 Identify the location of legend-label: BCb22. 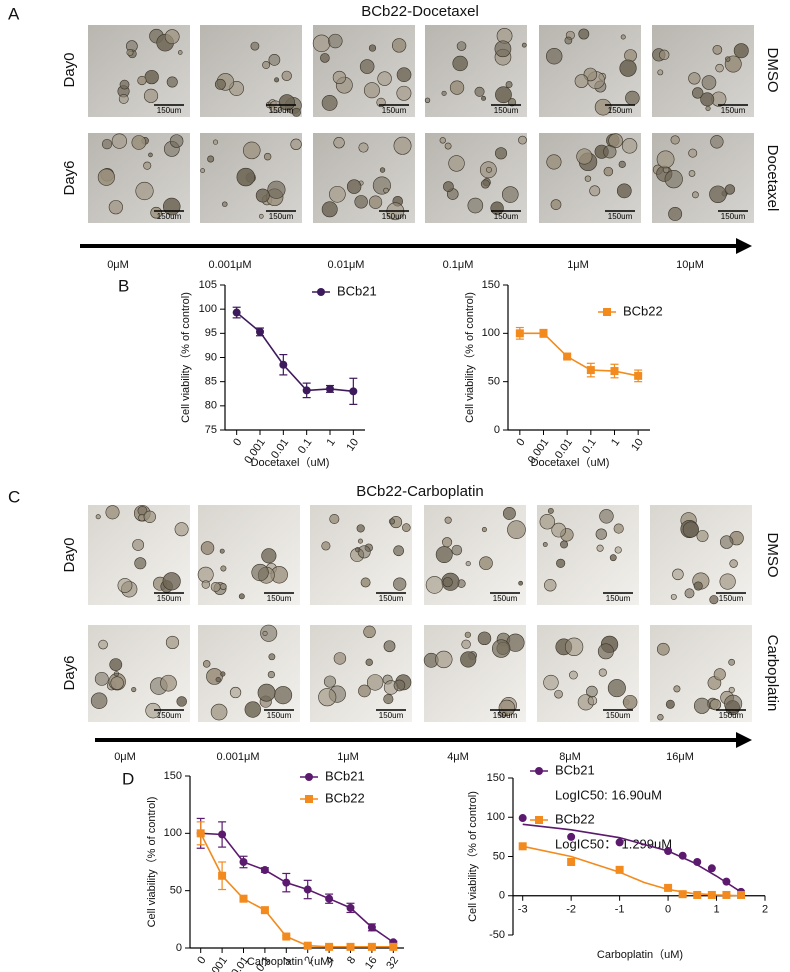
(345, 797).